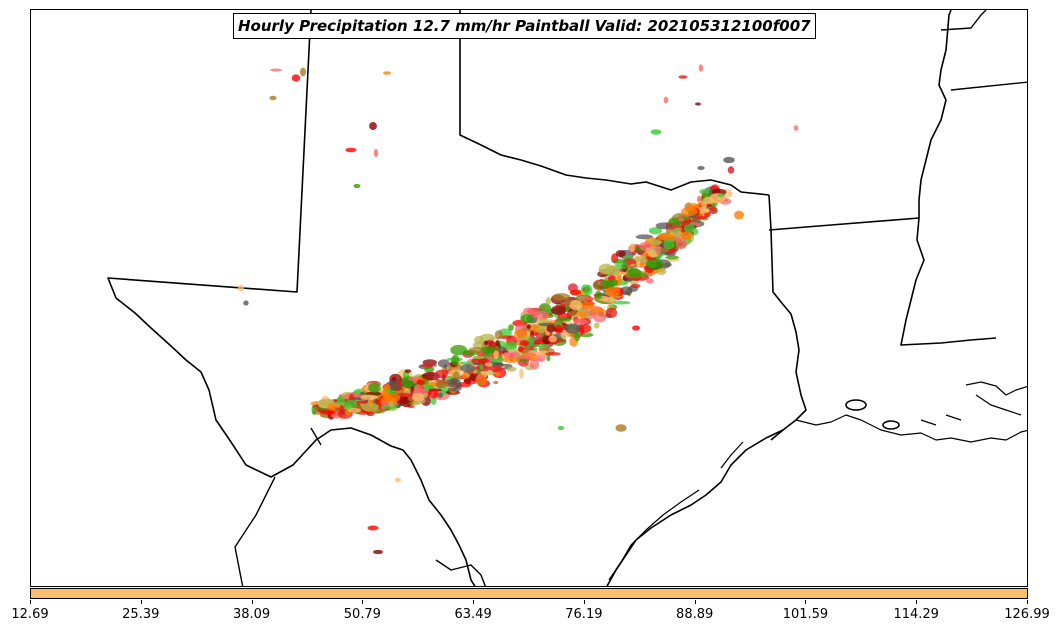  What do you see at coordinates (695, 614) in the screenshot?
I see `colorbar-tick-label: 88.89` at bounding box center [695, 614].